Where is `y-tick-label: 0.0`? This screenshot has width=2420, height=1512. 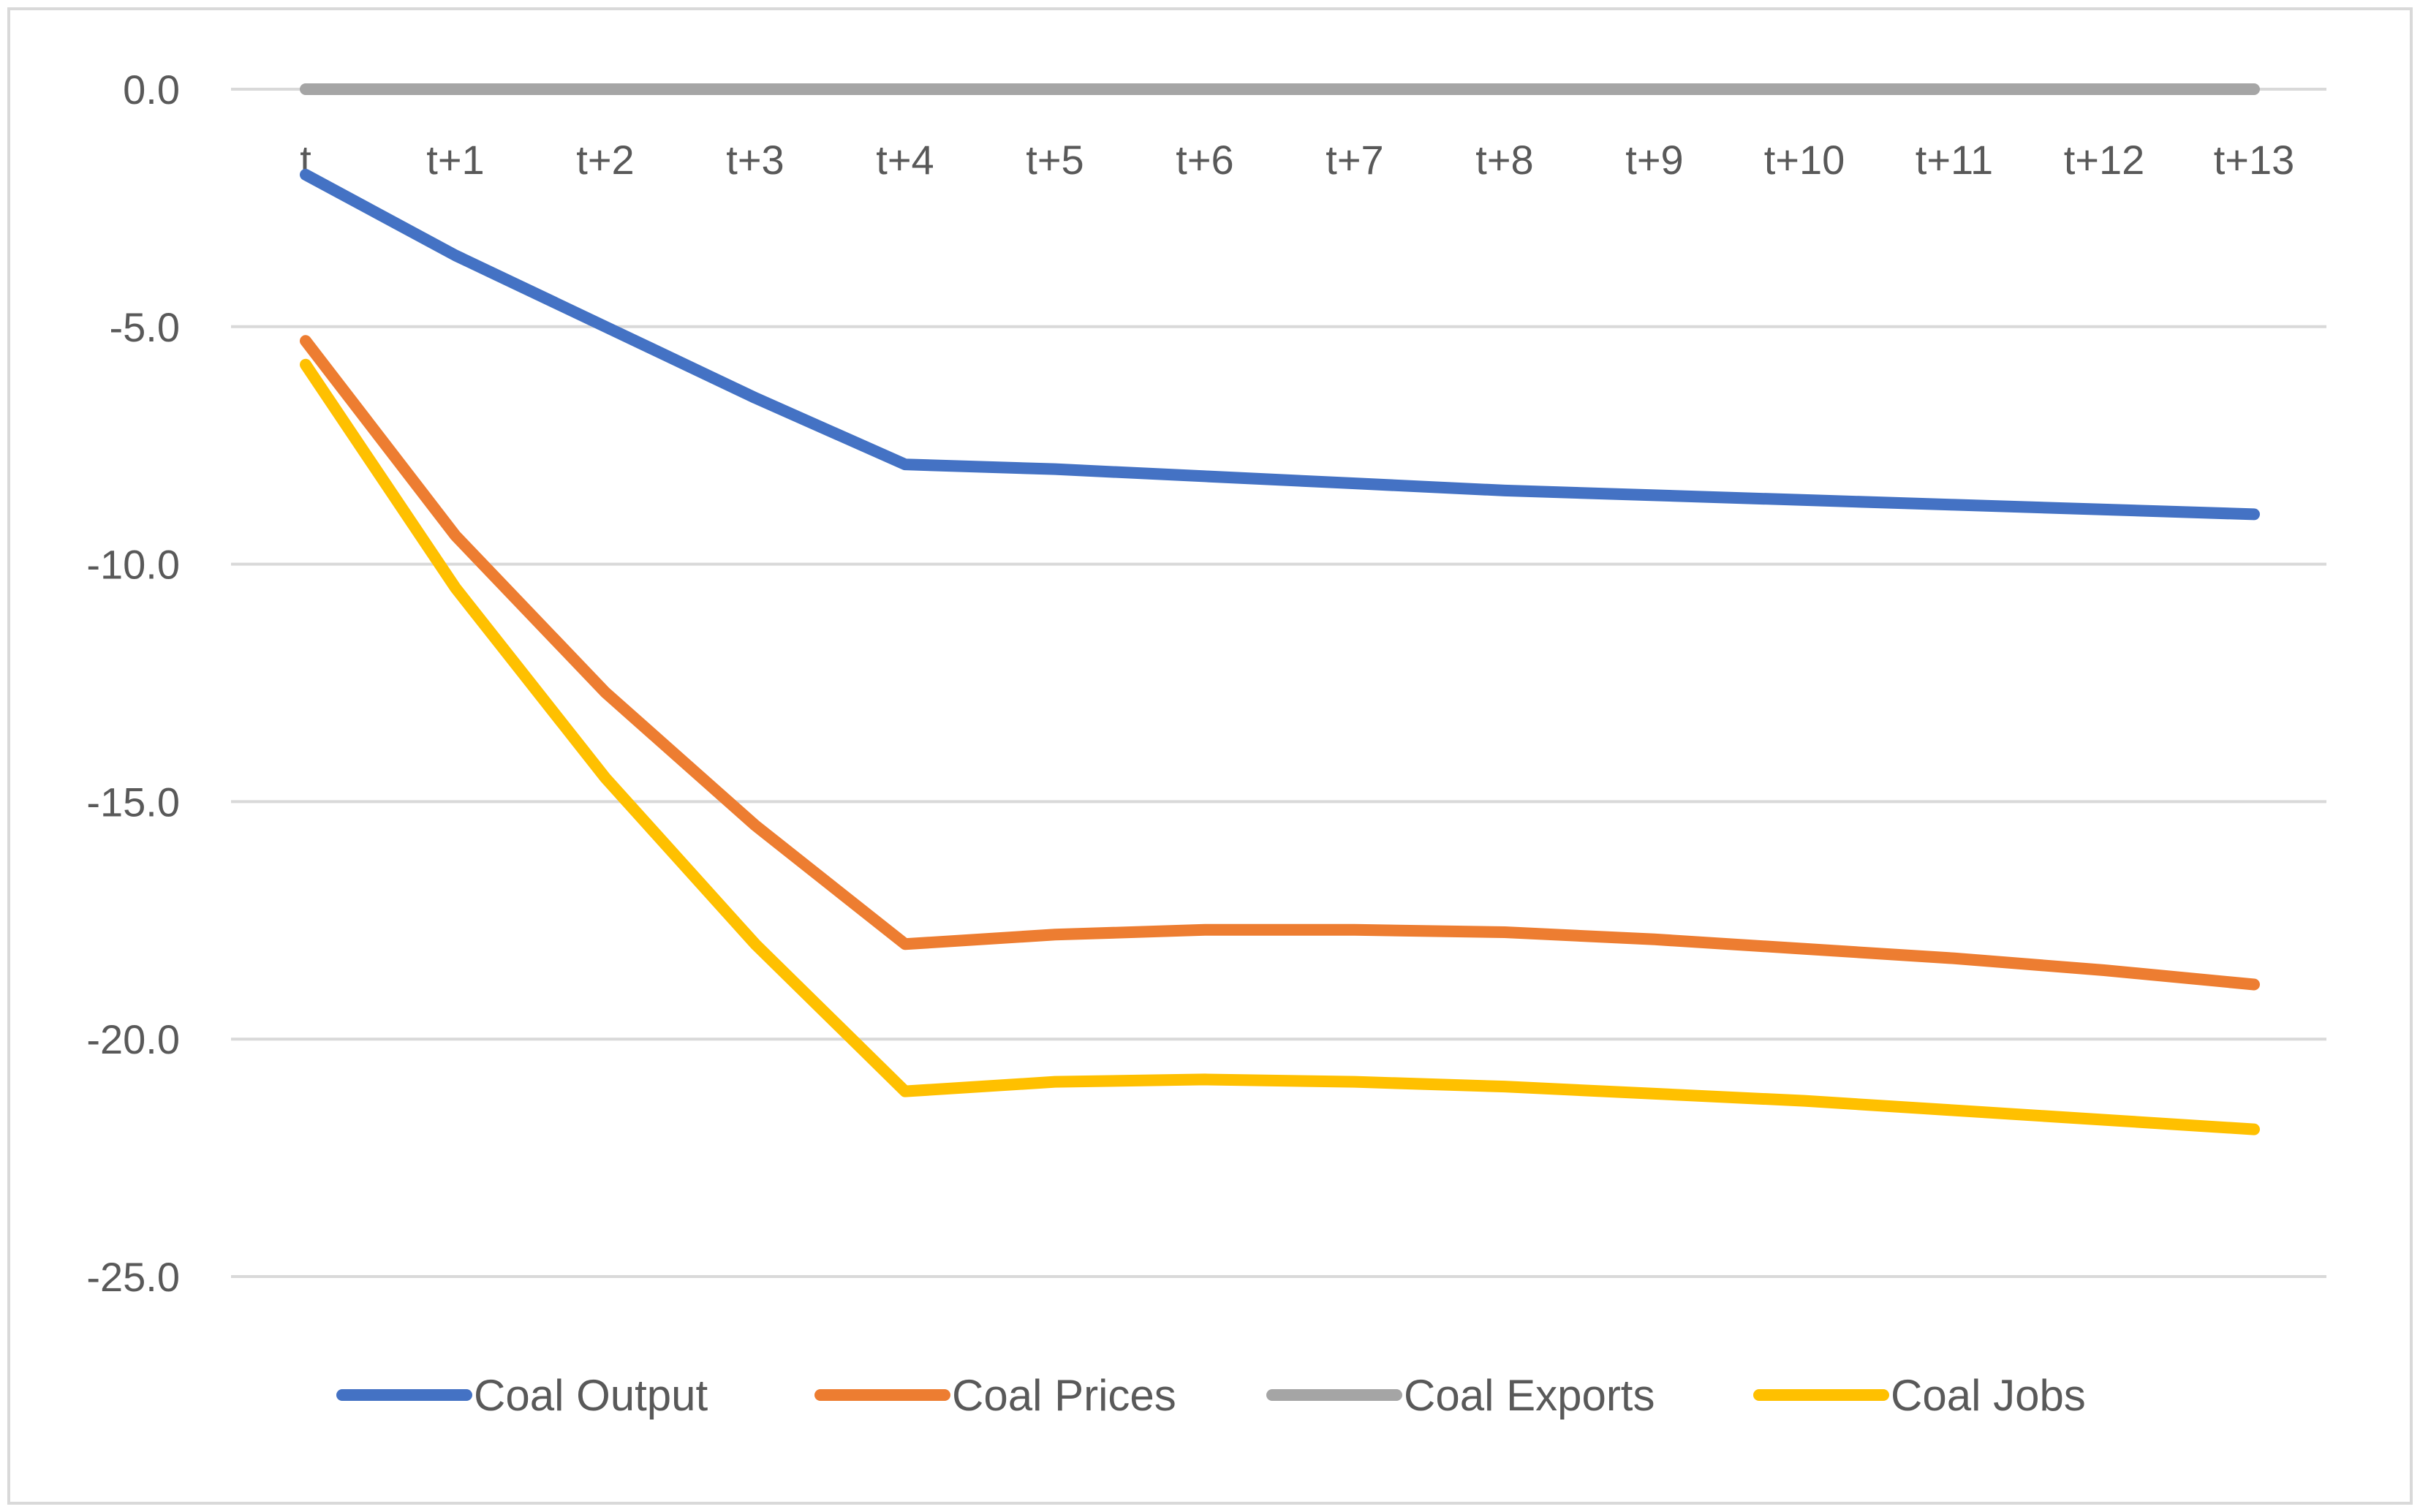 y-tick-label: 0.0 is located at coordinates (151, 90).